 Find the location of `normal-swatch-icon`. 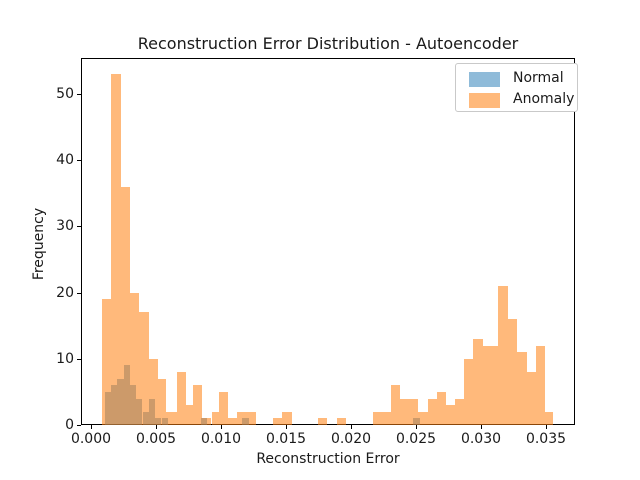

normal-swatch-icon is located at coordinates (484, 79).